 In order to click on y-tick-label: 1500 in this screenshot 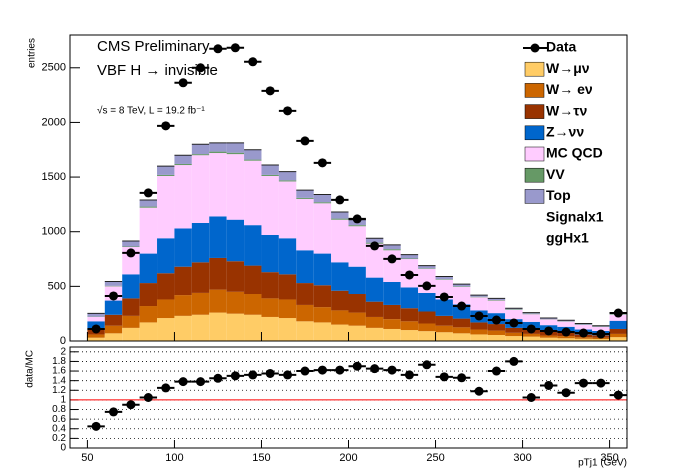, I will do `click(54, 177)`.